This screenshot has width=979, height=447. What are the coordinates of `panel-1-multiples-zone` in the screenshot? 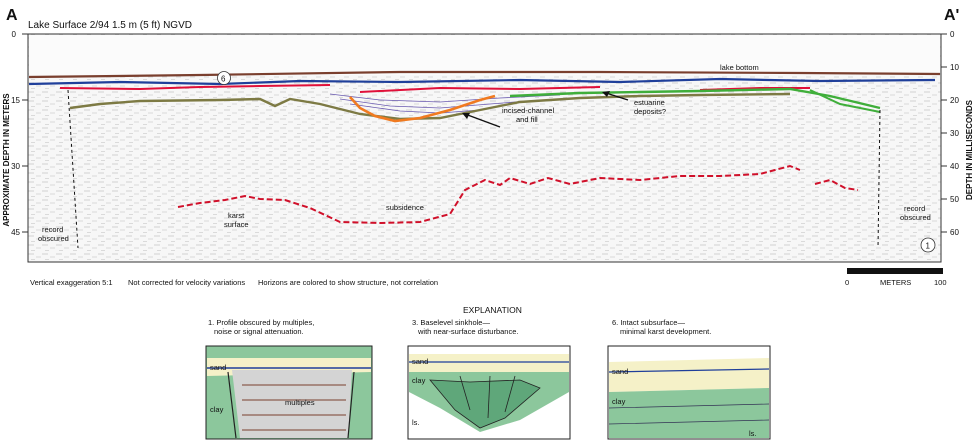 It's located at (292, 404).